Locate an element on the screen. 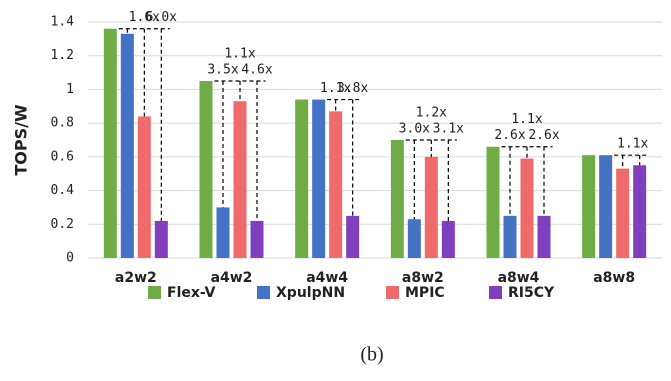 The width and height of the screenshot is (671, 381). y-tick-label: 0.2 is located at coordinates (62, 224).